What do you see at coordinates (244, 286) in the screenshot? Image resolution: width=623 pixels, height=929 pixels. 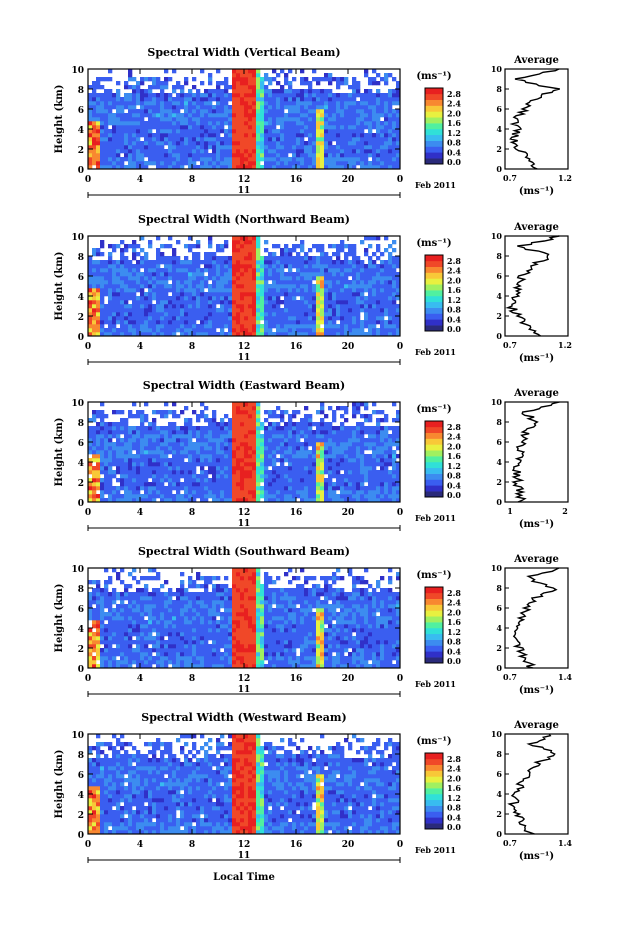 I see `heatmap-cells` at bounding box center [244, 286].